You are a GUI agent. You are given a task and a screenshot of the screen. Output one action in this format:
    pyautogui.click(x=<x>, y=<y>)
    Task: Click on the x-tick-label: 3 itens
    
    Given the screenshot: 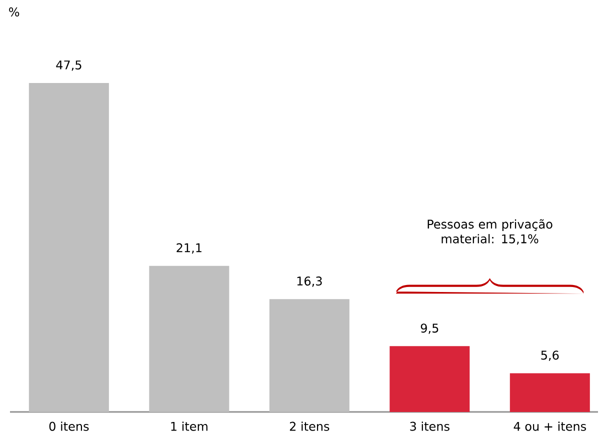 What is the action you would take?
    pyautogui.click(x=430, y=426)
    